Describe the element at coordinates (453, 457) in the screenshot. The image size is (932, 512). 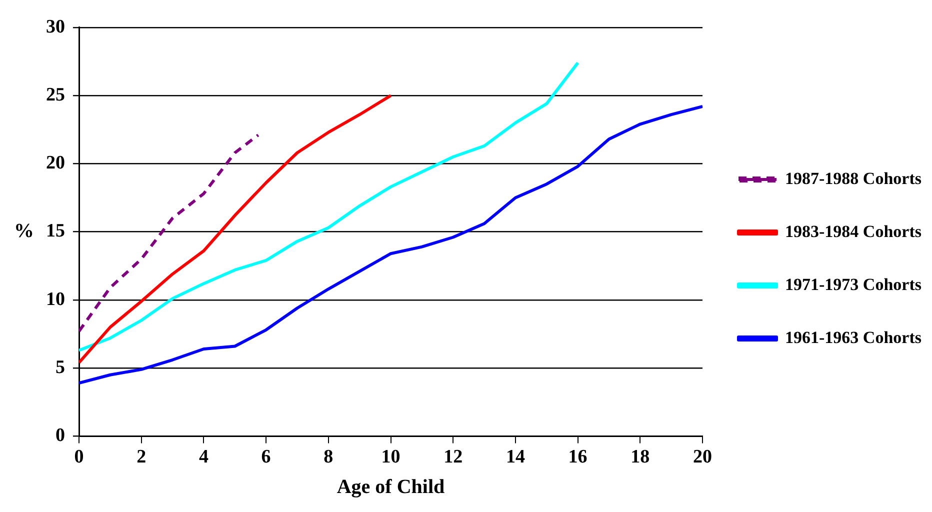
I see `x-tick-label: 12` at that location.